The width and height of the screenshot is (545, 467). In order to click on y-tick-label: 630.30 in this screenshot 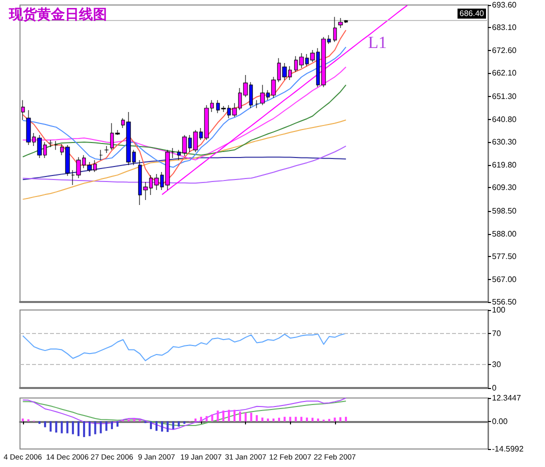, I will do `click(505, 142)`.